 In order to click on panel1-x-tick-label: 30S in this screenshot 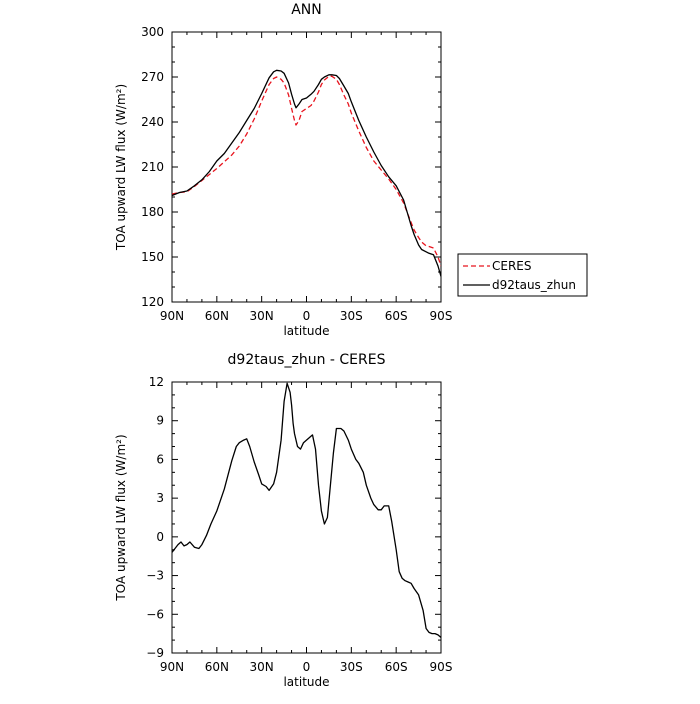, I will do `click(351, 316)`.